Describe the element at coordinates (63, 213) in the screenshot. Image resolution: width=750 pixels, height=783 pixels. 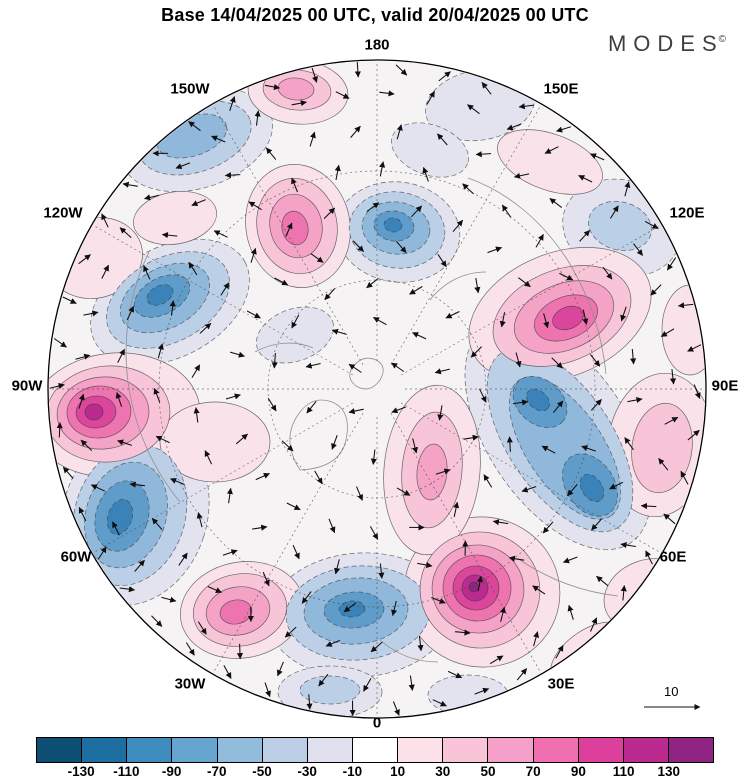
I see `meridian-label-120w: 120W` at that location.